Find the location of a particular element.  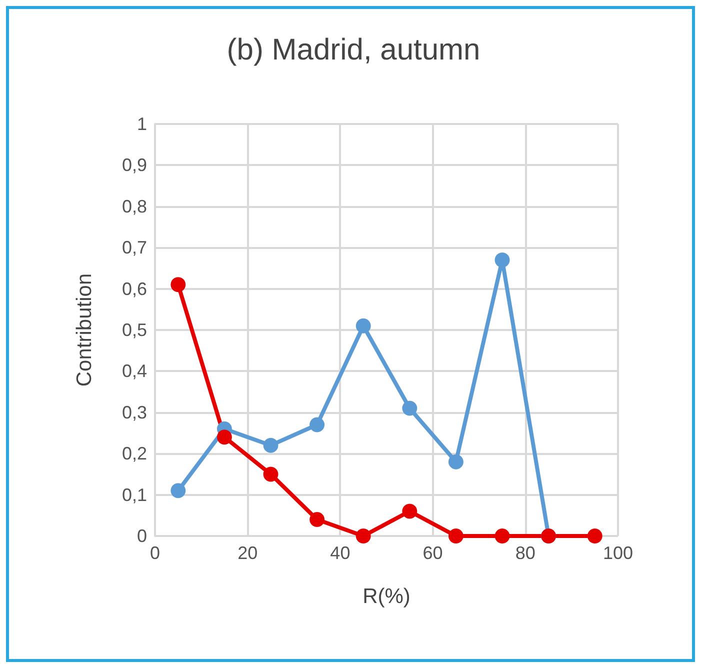

y-tick-label: 0,1 is located at coordinates (134, 494).